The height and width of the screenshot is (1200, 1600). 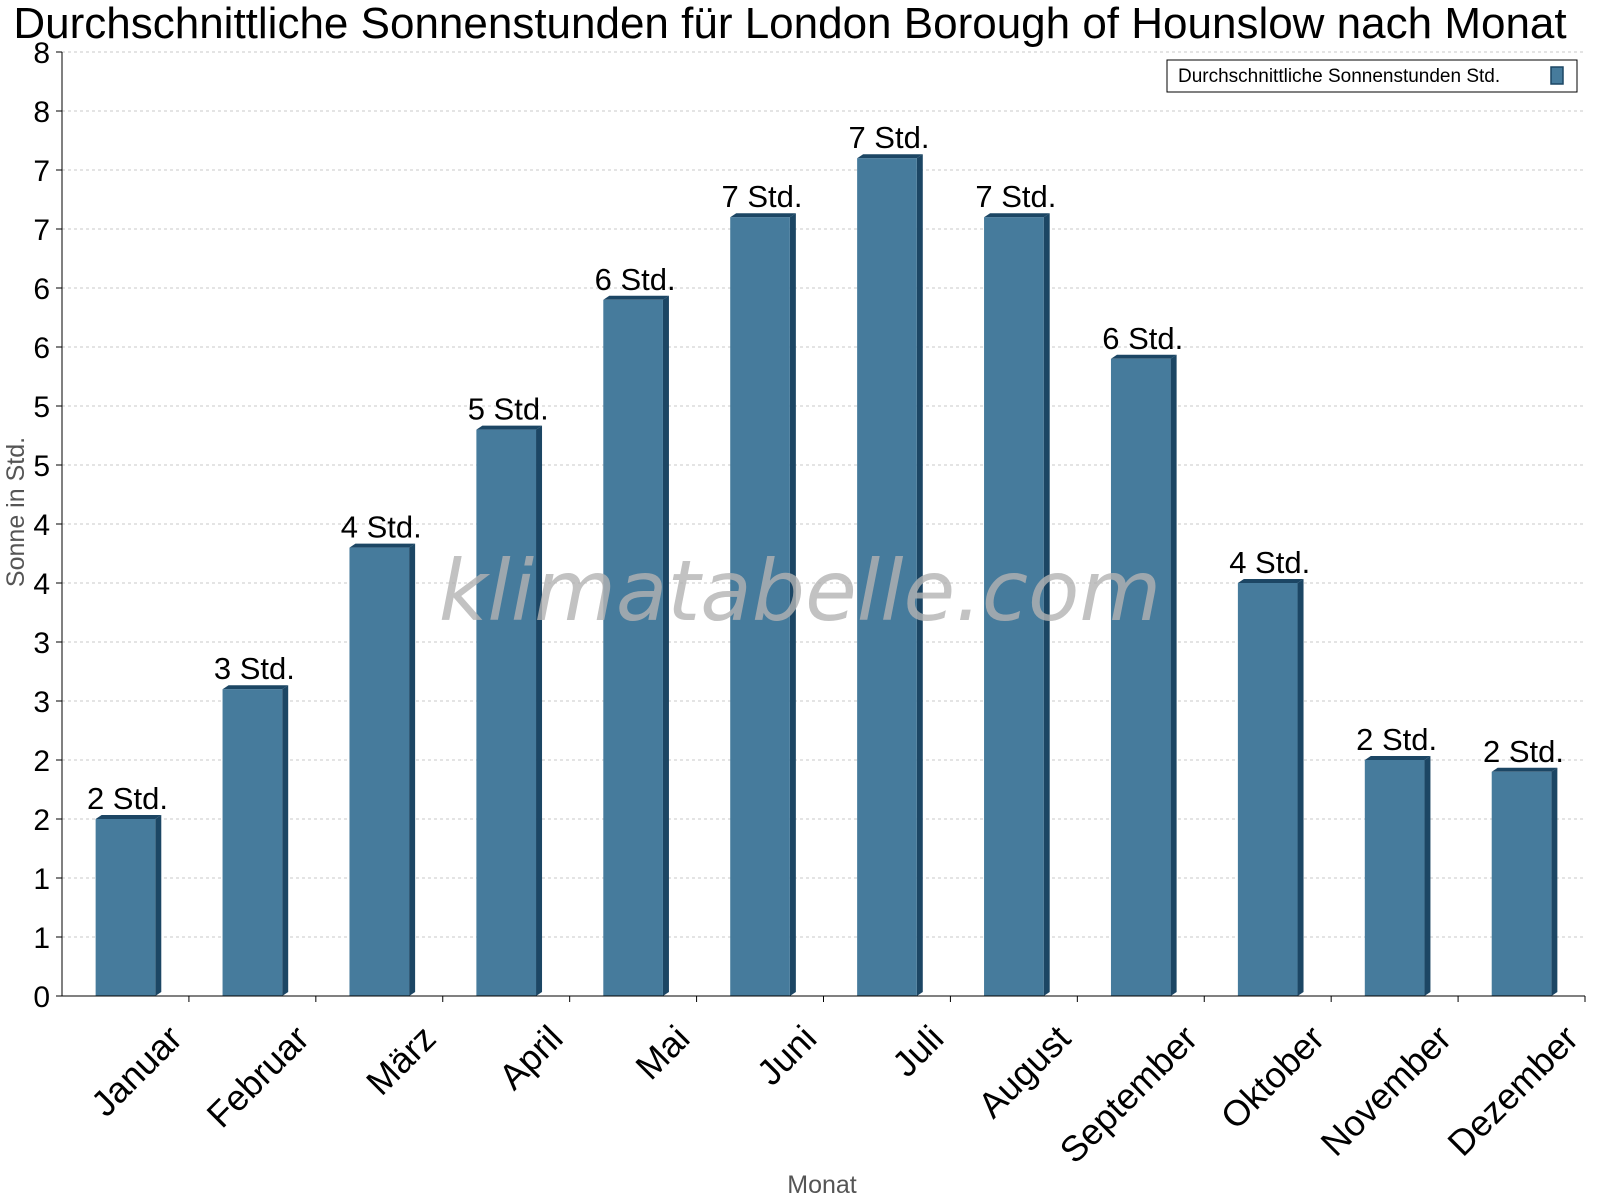 What do you see at coordinates (1386, 1090) in the screenshot?
I see `x-tick-label: November` at bounding box center [1386, 1090].